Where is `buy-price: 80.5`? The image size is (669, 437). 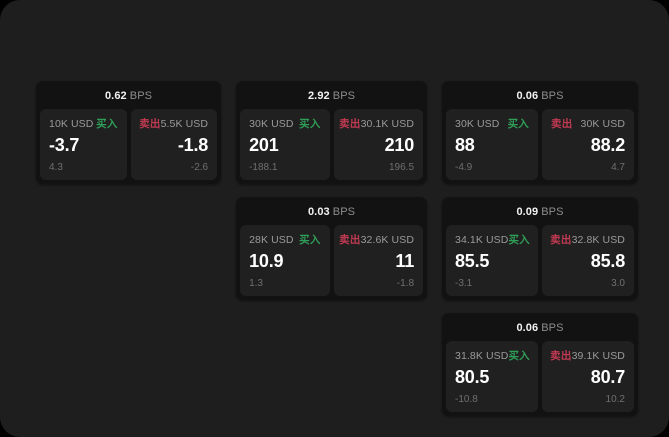
buy-price: 80.5 is located at coordinates (472, 377).